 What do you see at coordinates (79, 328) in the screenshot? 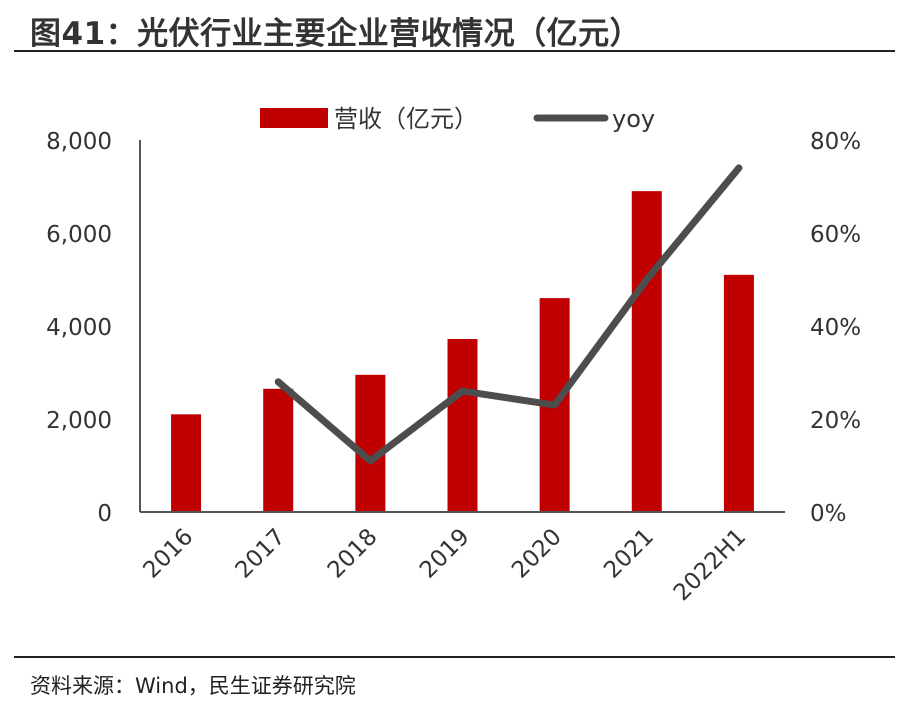
I see `y-left-tick-label: 4,000` at bounding box center [79, 328].